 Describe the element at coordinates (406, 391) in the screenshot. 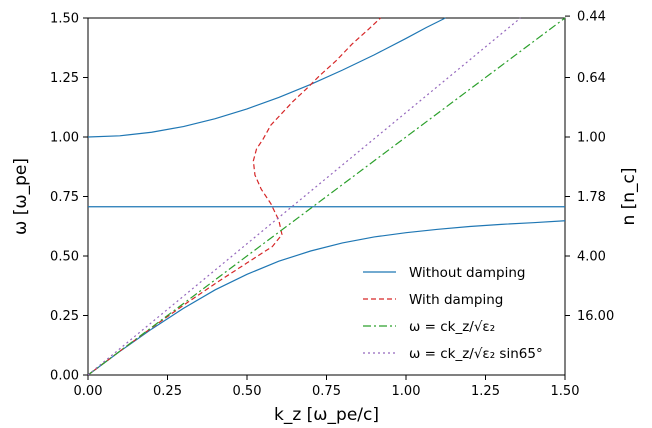

I see `x-tick-label: 1.00` at that location.